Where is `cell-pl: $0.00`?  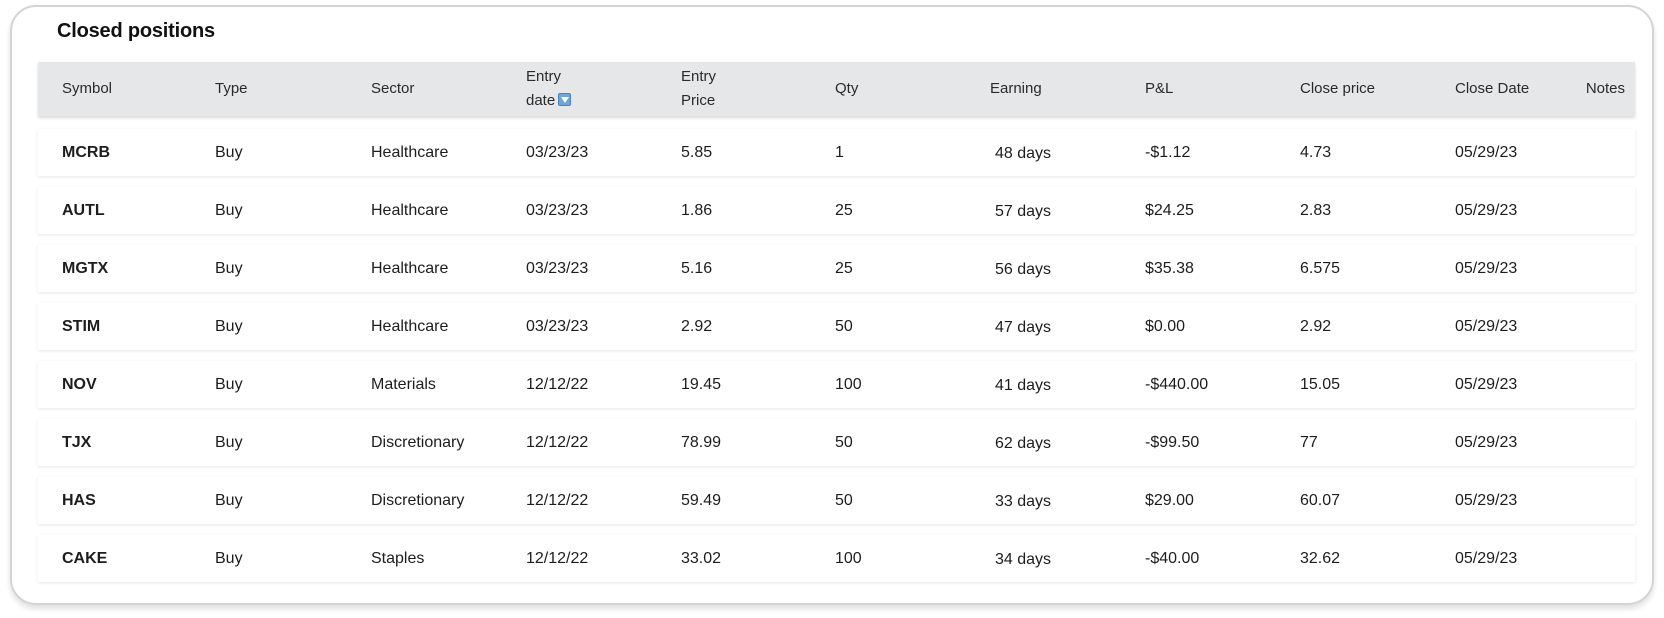 cell-pl: $0.00 is located at coordinates (1165, 326).